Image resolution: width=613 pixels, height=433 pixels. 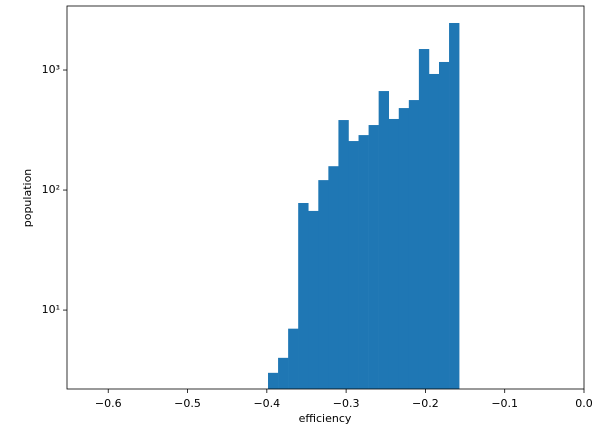 What do you see at coordinates (346, 403) in the screenshot?
I see `x-tick-label: −0.3` at bounding box center [346, 403].